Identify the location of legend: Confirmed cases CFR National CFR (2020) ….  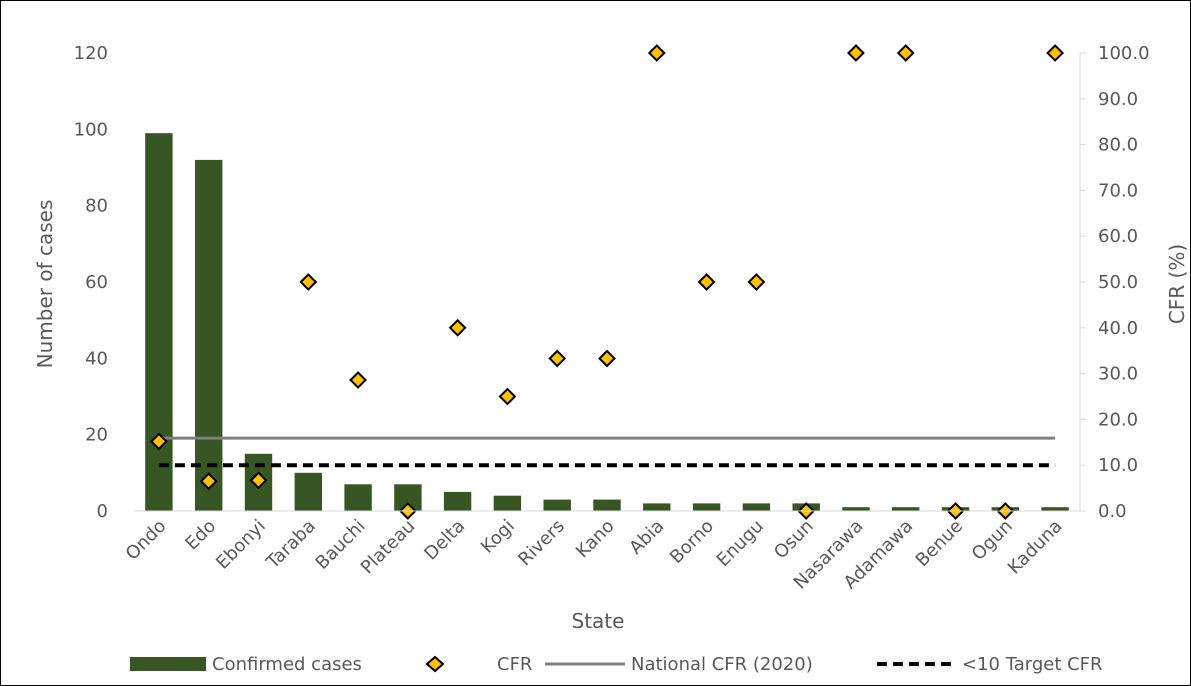
(616, 664).